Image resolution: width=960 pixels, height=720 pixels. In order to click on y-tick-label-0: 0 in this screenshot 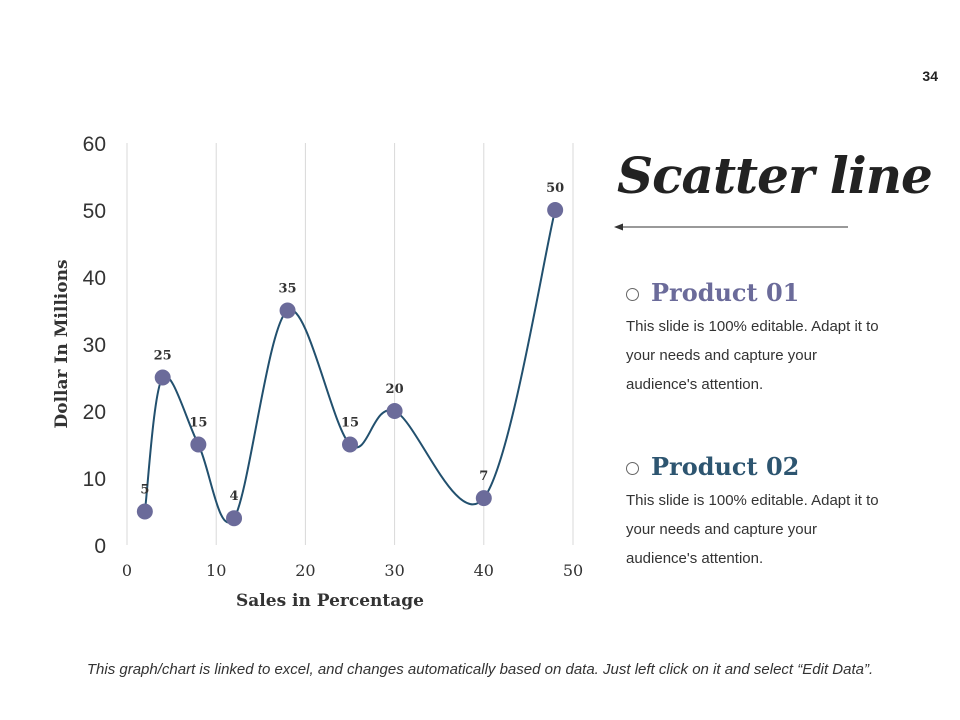, I will do `click(100, 546)`.